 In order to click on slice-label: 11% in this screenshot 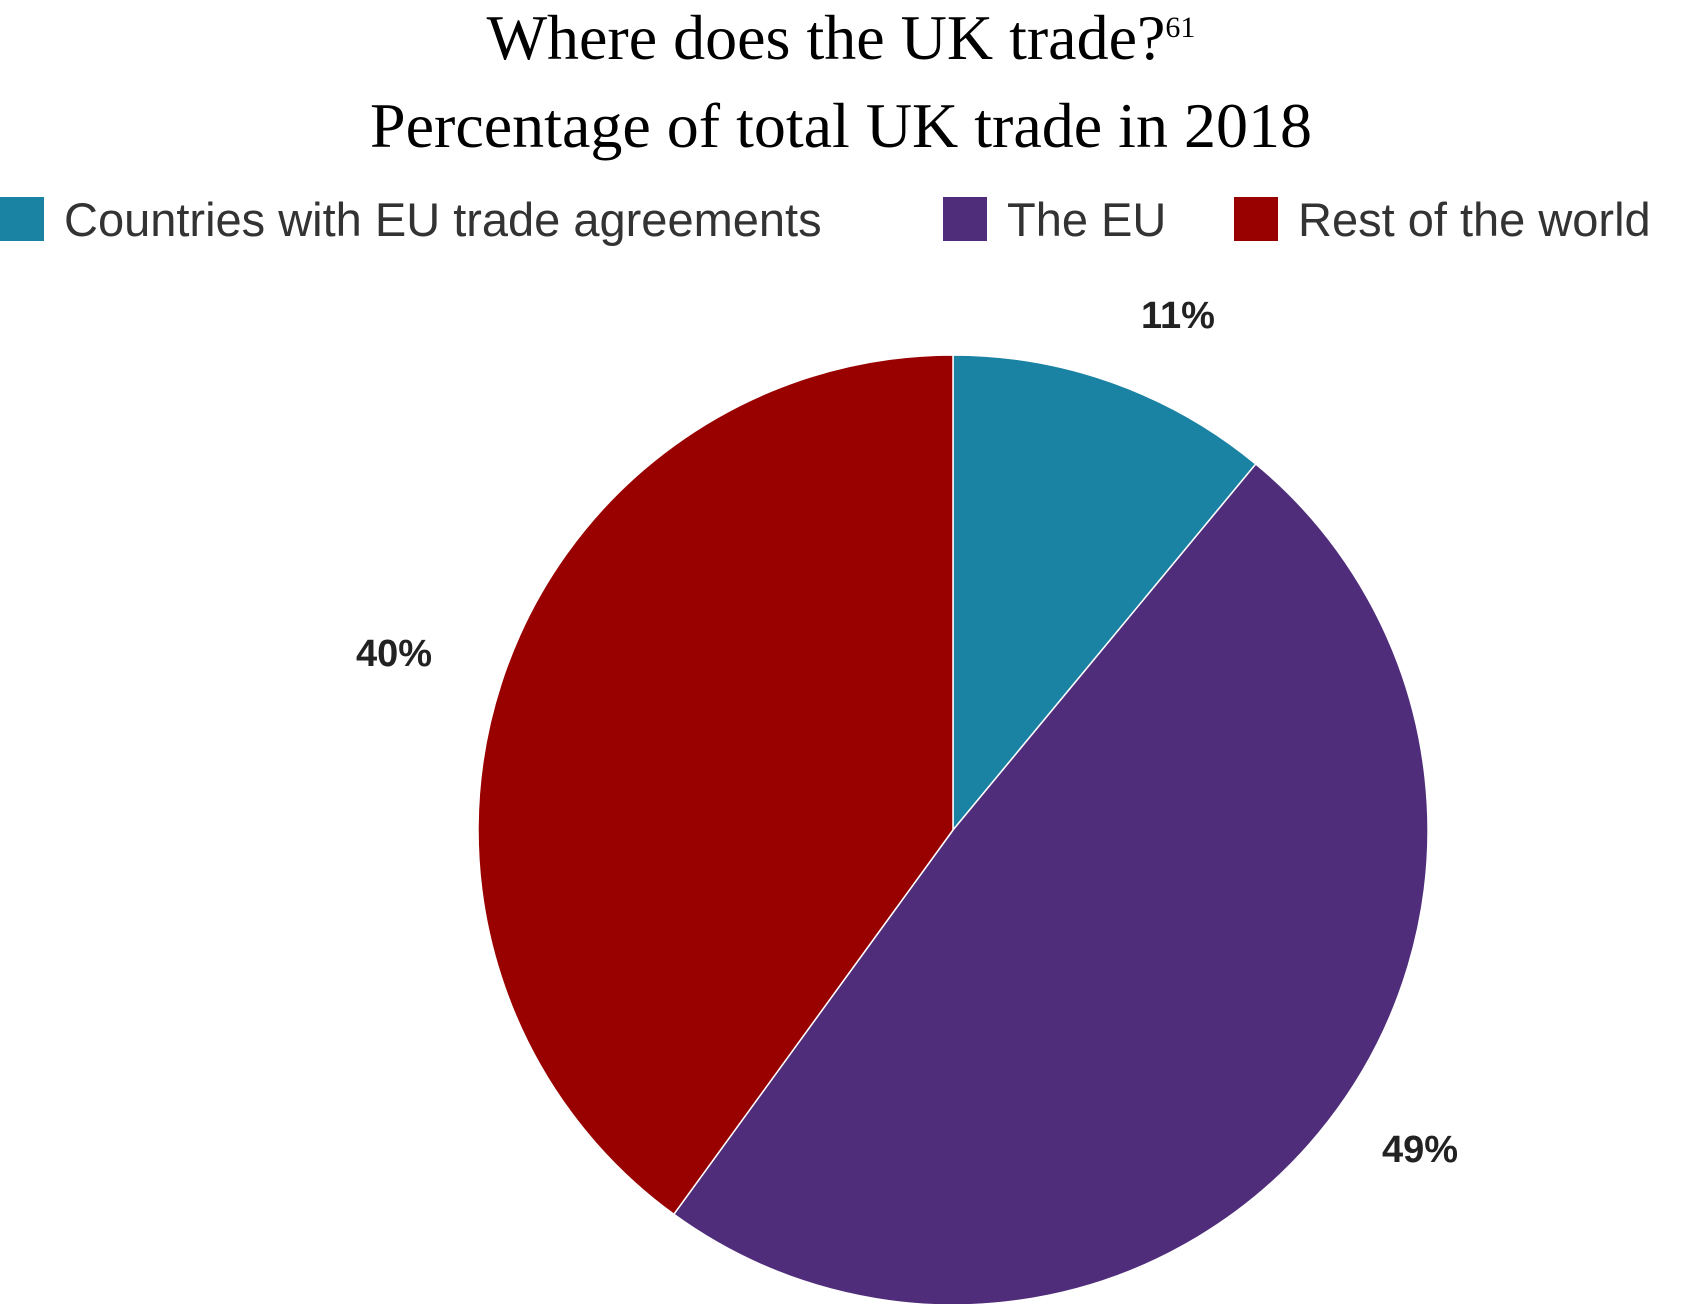, I will do `click(1178, 316)`.